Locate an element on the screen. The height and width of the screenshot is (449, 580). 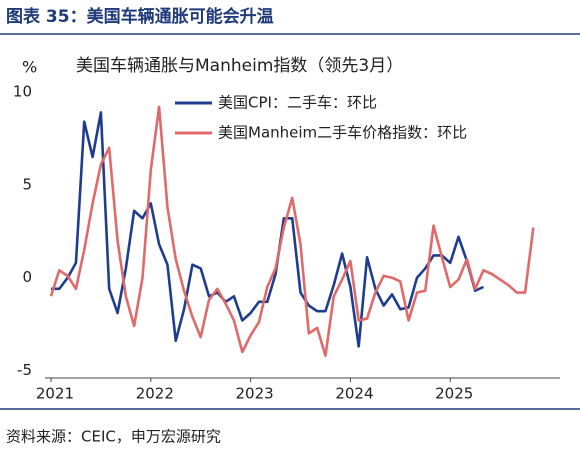
y-tick-label: 10 is located at coordinates (22, 92).